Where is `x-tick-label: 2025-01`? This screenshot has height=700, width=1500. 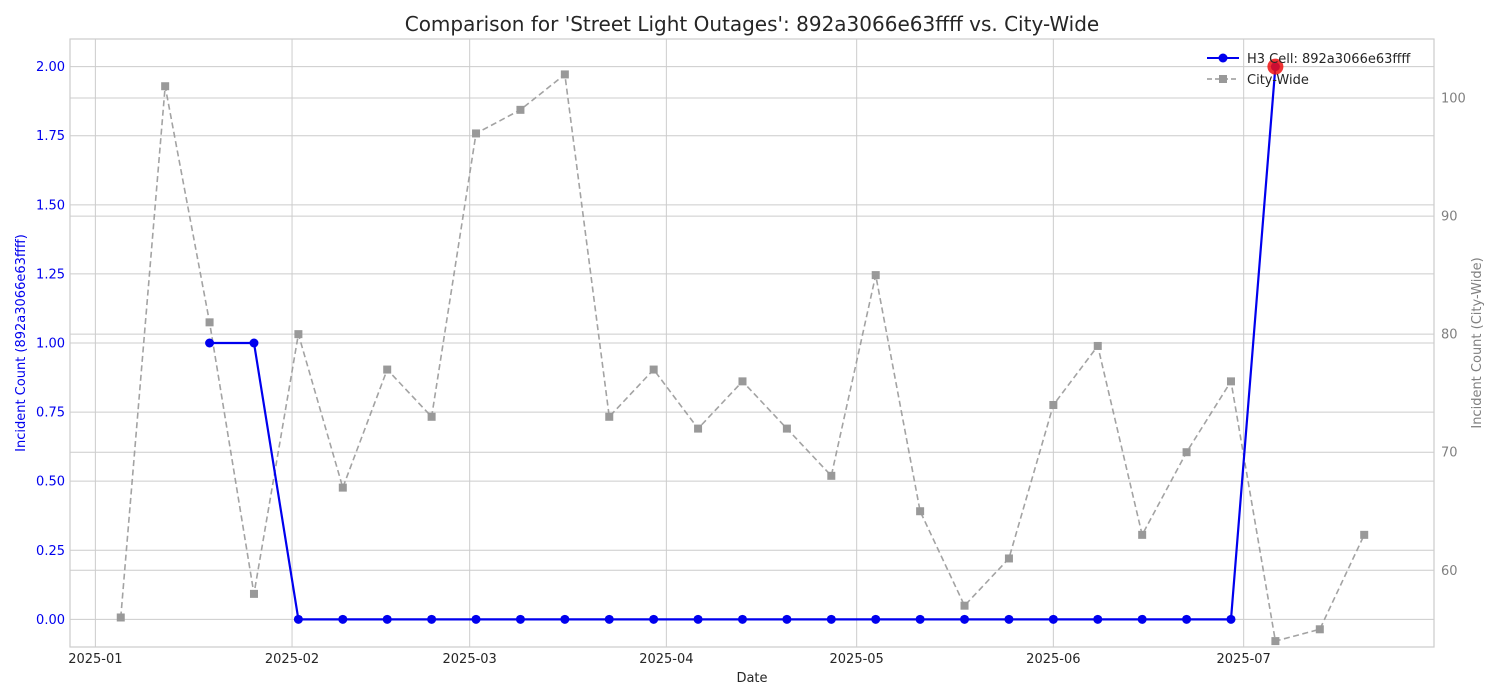
x-tick-label: 2025-01 is located at coordinates (95, 659).